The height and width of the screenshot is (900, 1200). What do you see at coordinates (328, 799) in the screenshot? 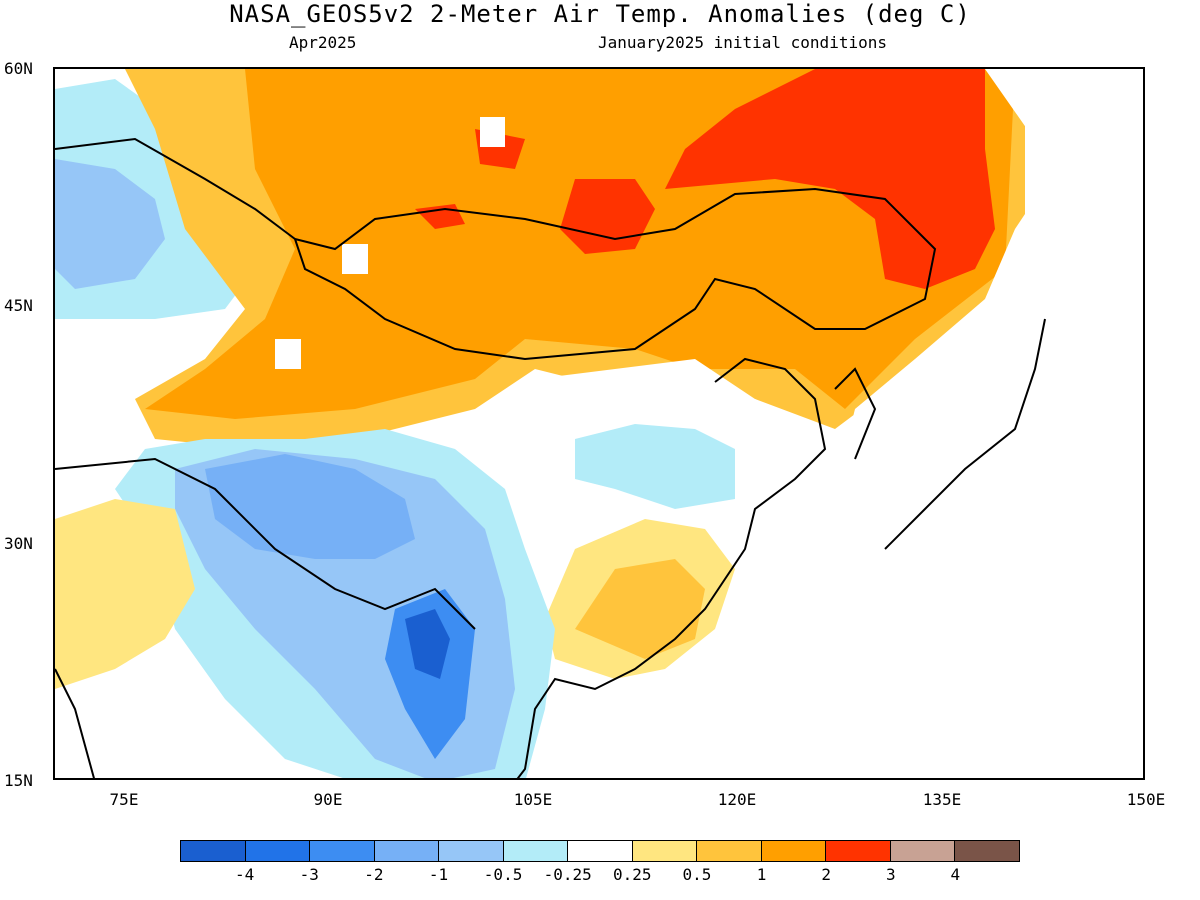
I see `lon-label-90e: 90E` at bounding box center [328, 799].